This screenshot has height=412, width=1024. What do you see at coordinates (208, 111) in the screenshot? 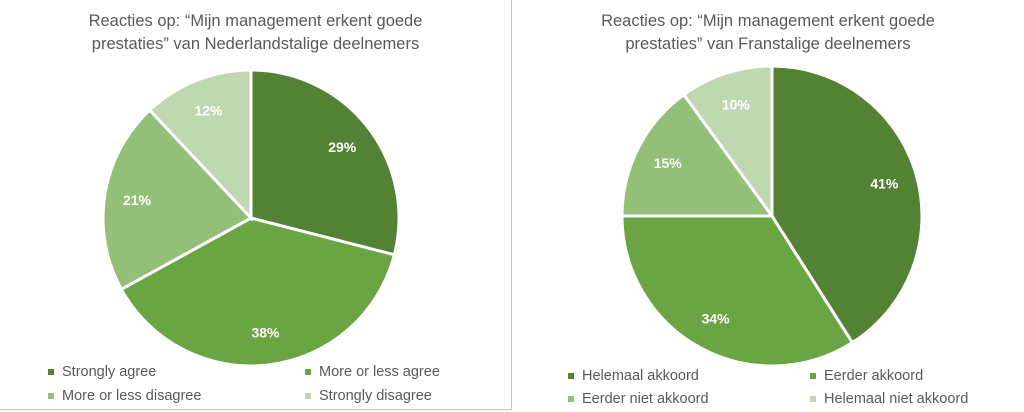
I see `data-label: 12%` at bounding box center [208, 111].